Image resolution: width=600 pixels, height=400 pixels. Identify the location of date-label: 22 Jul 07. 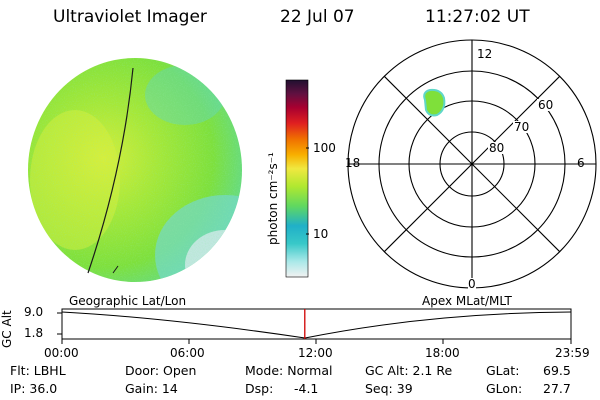
(317, 17).